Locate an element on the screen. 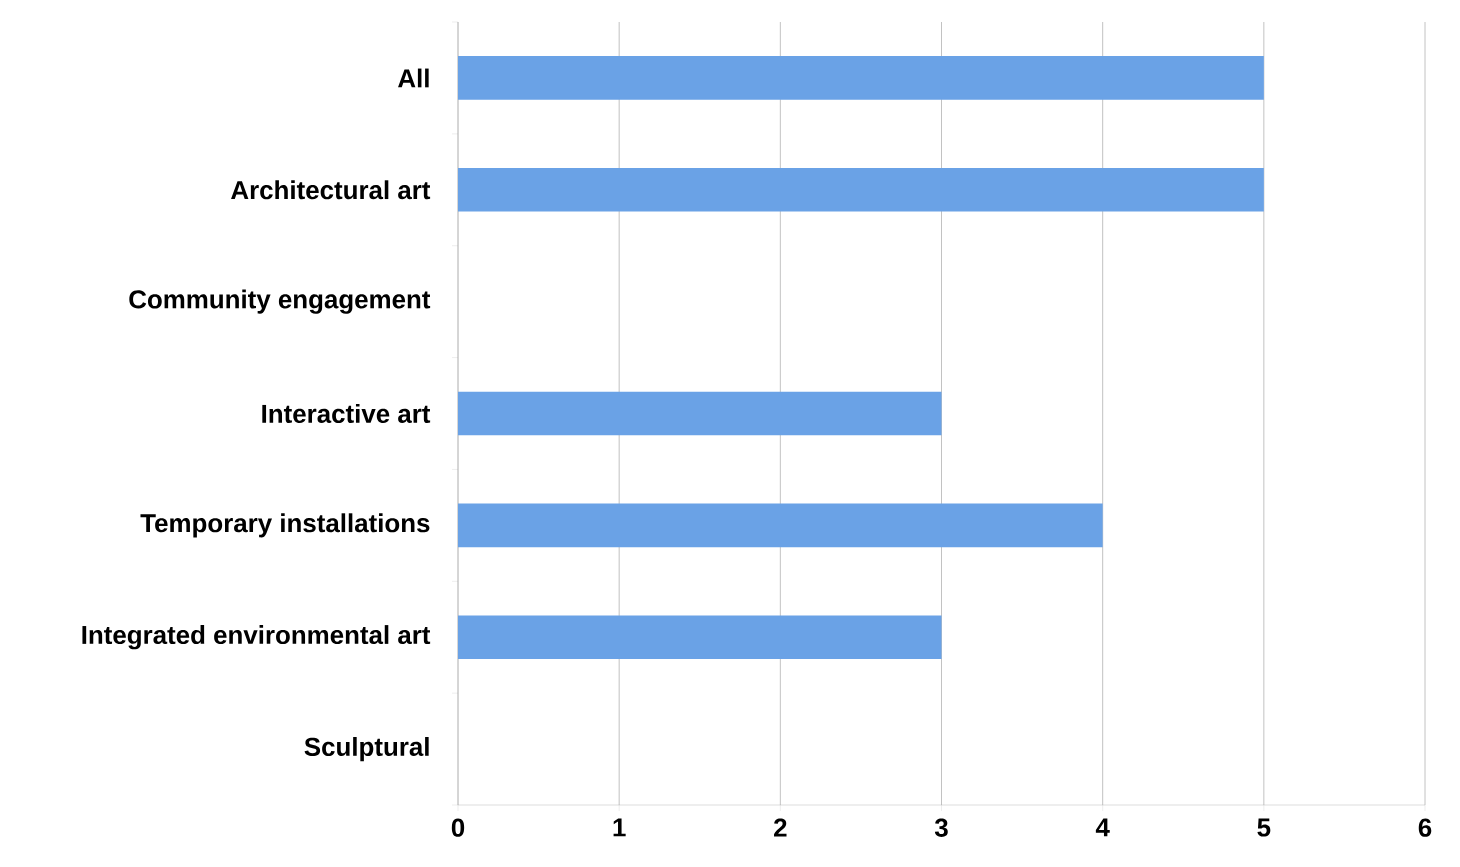  x-tick-label: 6 is located at coordinates (1425, 827).